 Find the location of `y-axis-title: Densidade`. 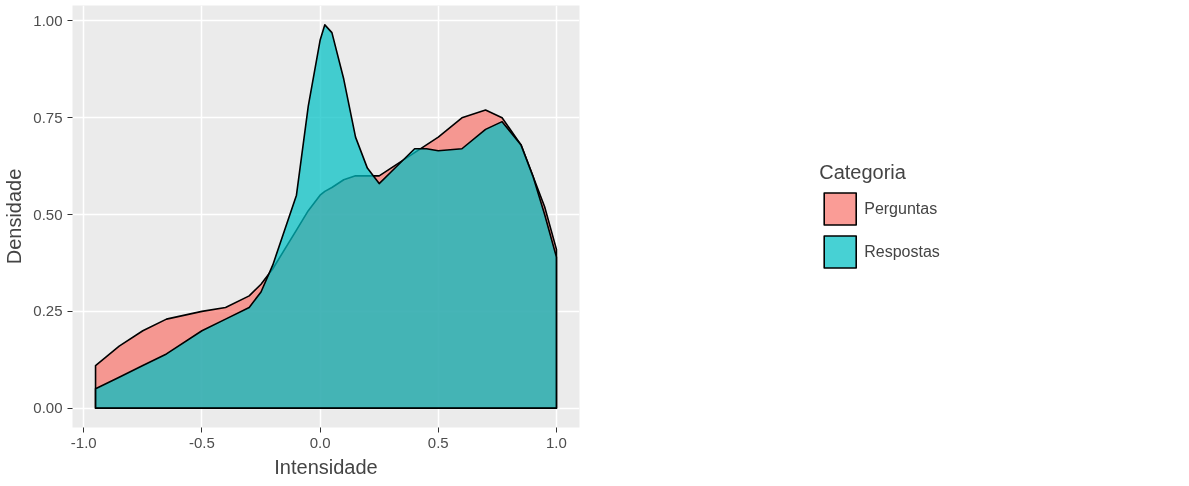

y-axis-title: Densidade is located at coordinates (14, 216).